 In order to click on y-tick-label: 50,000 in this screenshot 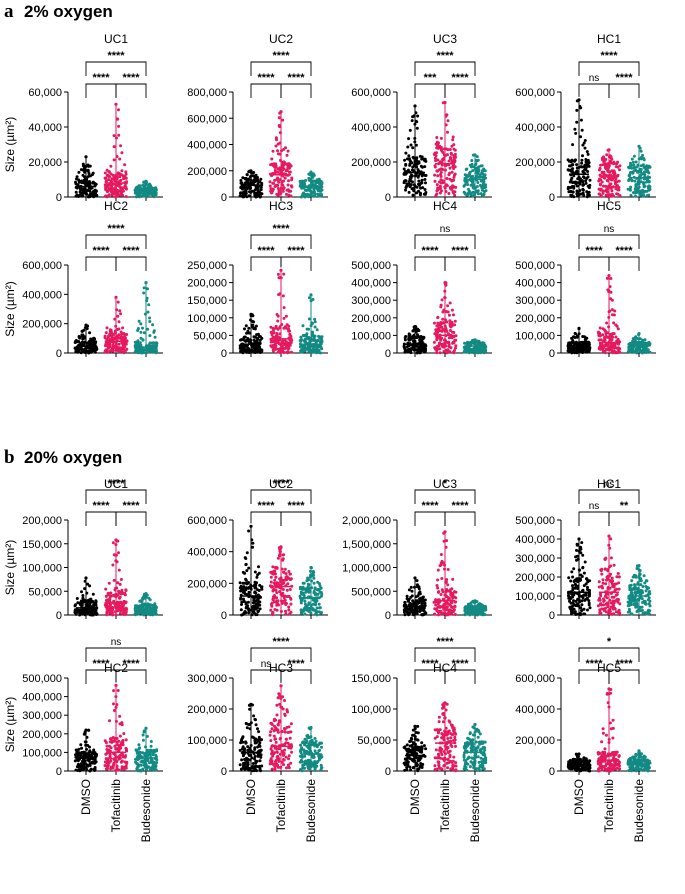, I will do `click(45, 592)`.